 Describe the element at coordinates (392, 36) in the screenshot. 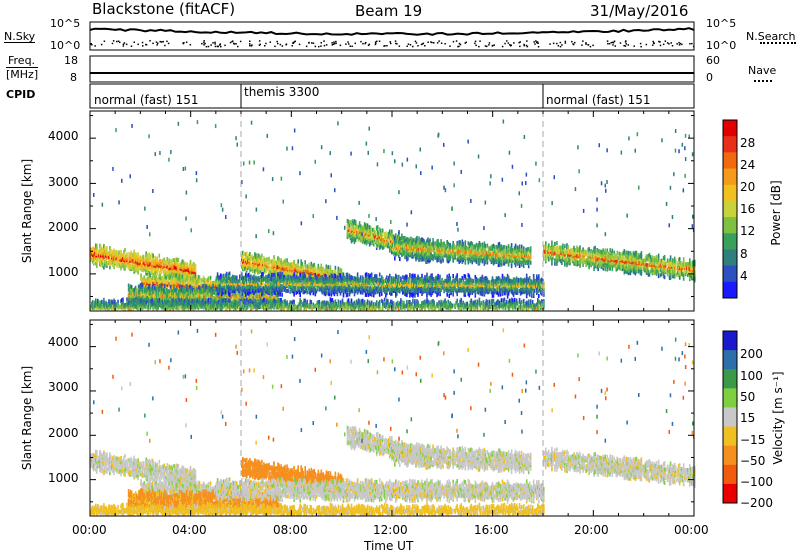

I see `noise-panel-frame` at that location.